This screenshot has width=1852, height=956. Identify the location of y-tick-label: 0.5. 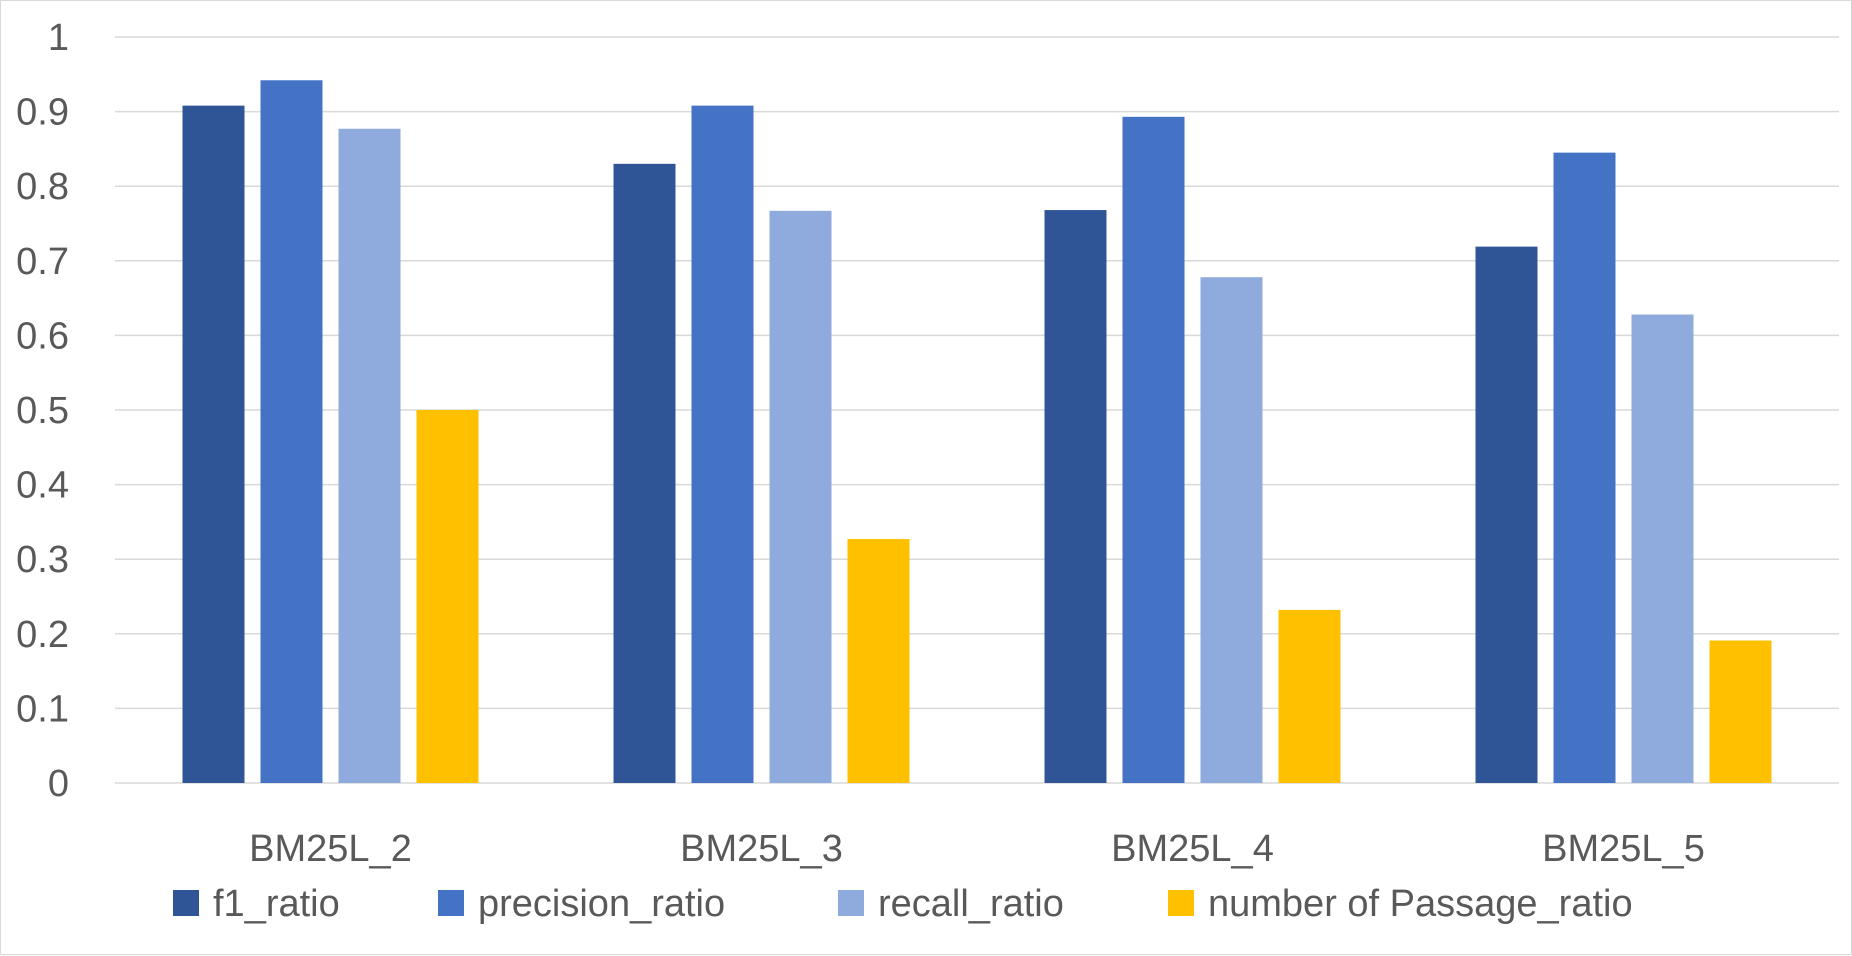
(42, 411).